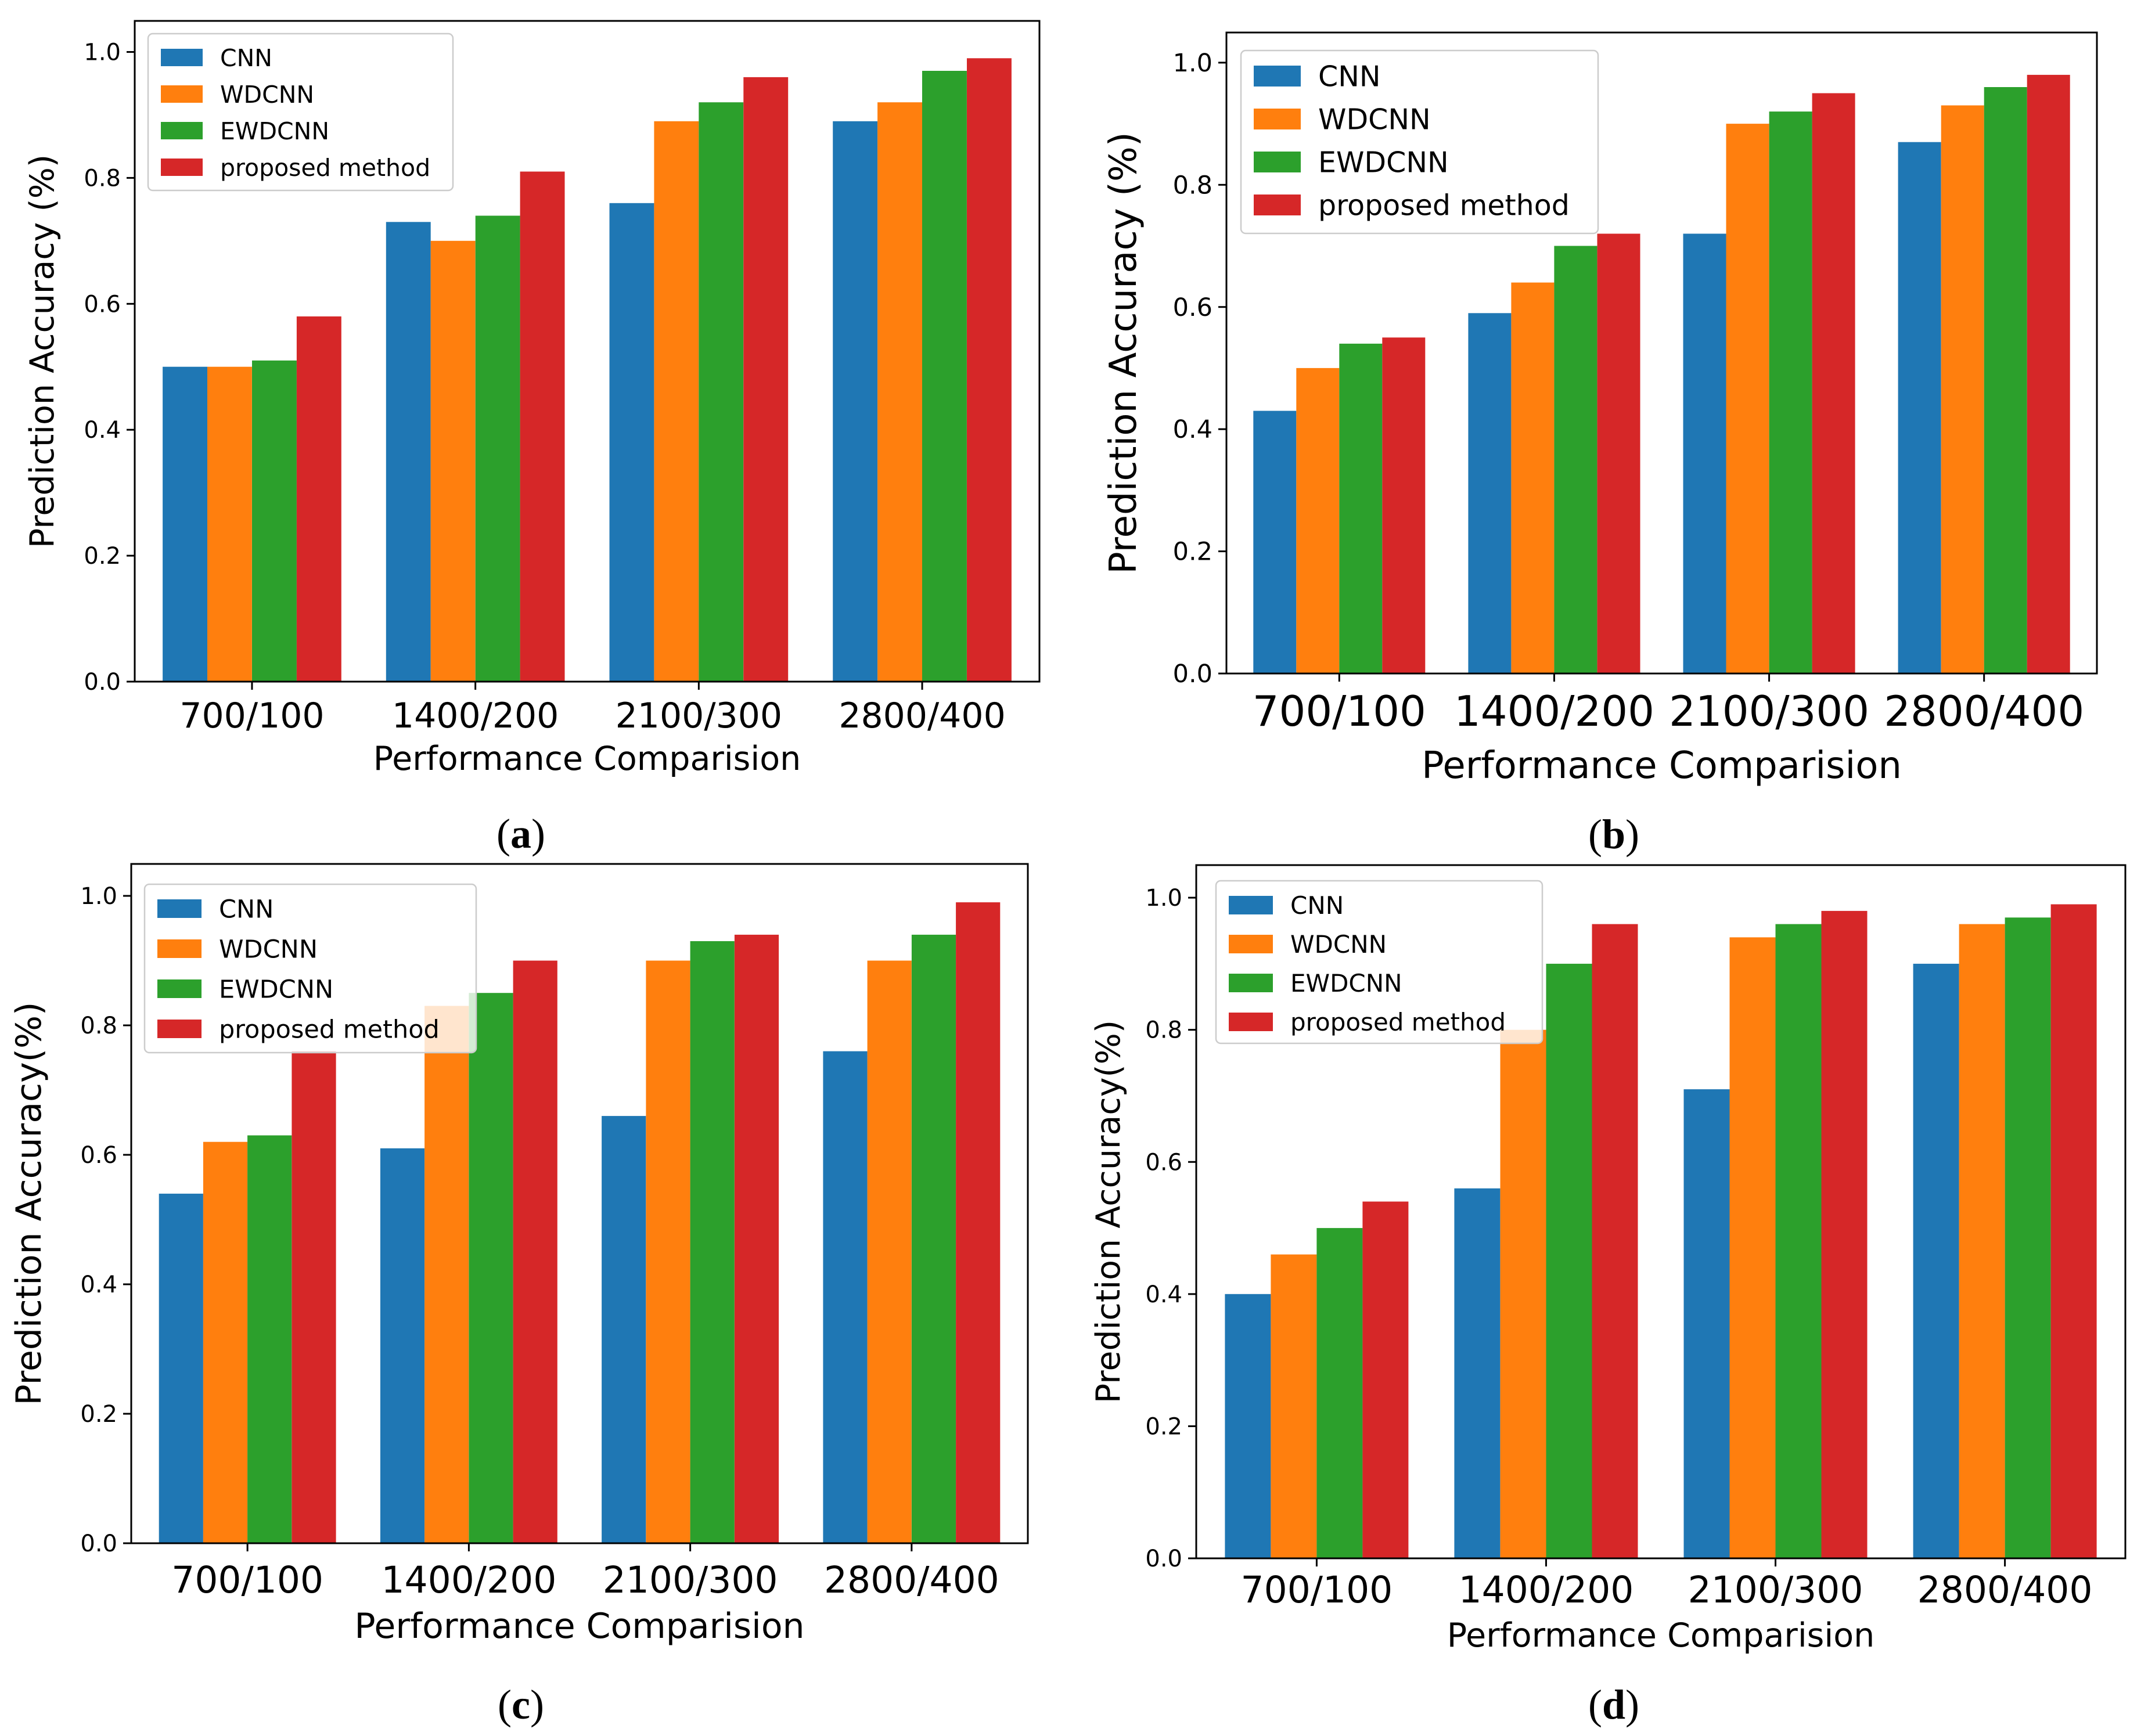  Describe the element at coordinates (1613, 1704) in the screenshot. I see `panel-caption: (d)` at that location.